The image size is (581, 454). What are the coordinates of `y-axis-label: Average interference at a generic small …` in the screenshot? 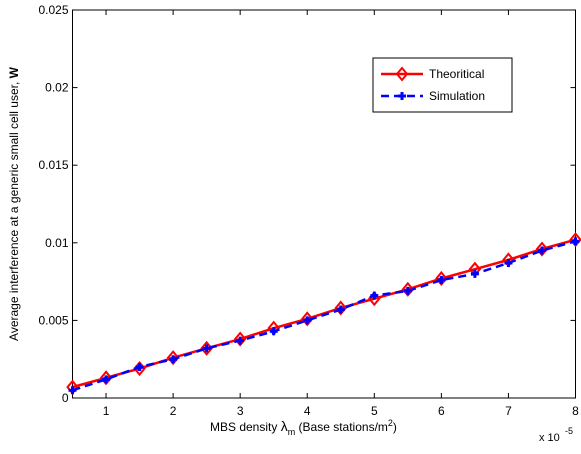 It's located at (14, 203).